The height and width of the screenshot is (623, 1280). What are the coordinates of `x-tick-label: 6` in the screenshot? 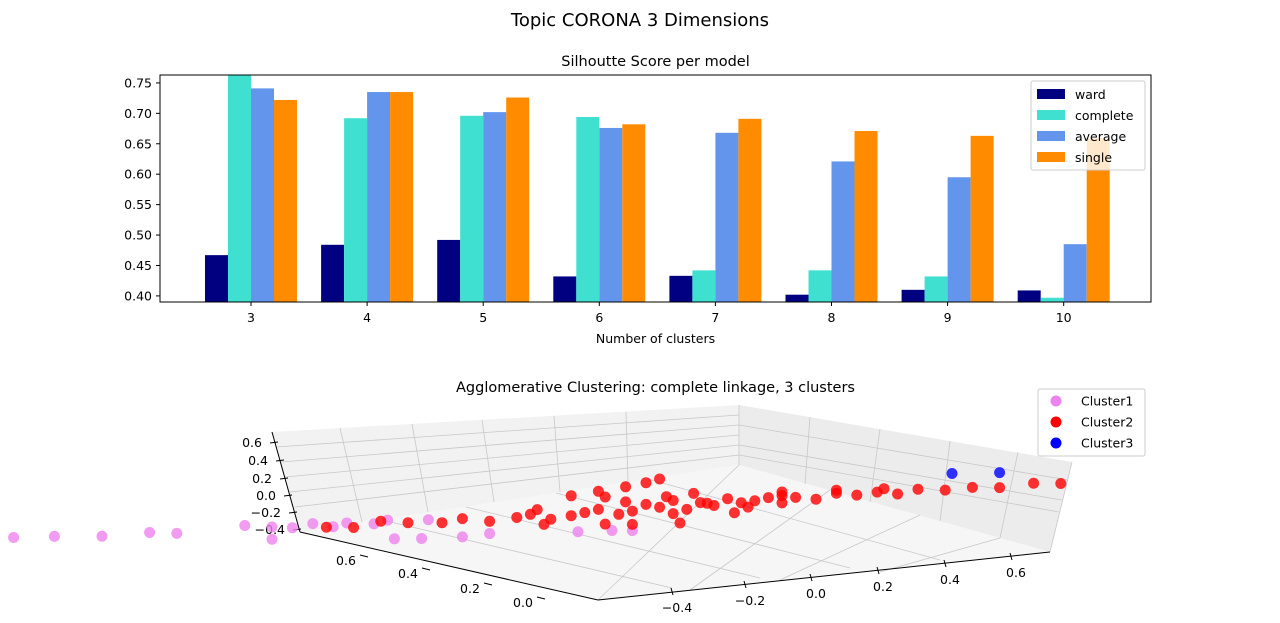 It's located at (599, 317).